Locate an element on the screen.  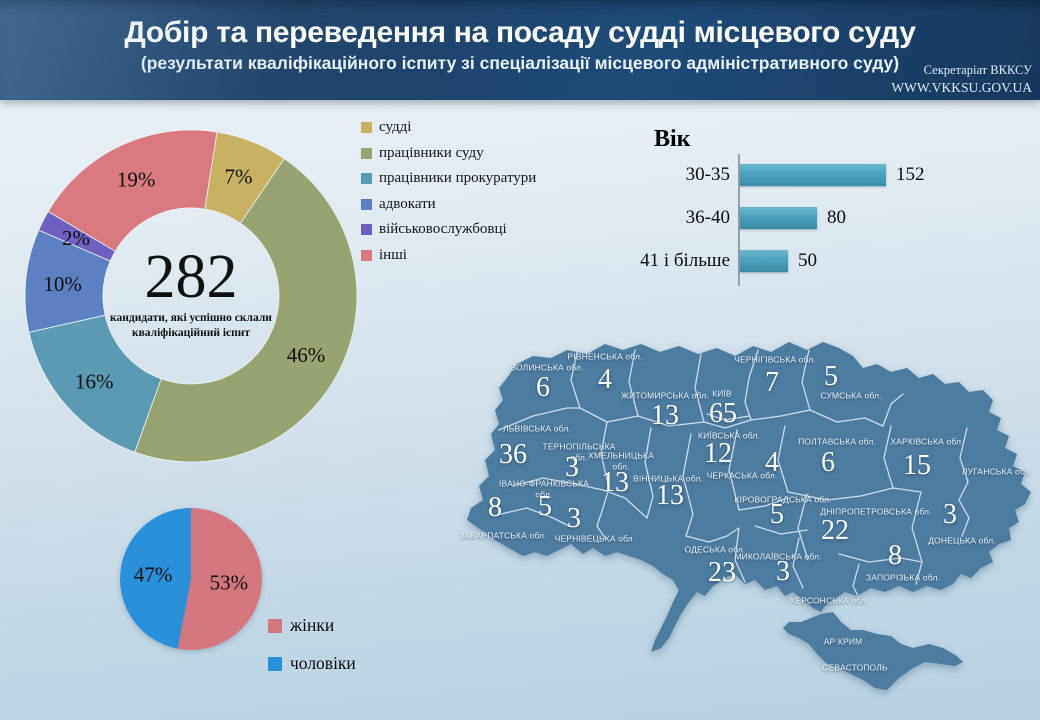
region-value: 15 is located at coordinates (917, 465).